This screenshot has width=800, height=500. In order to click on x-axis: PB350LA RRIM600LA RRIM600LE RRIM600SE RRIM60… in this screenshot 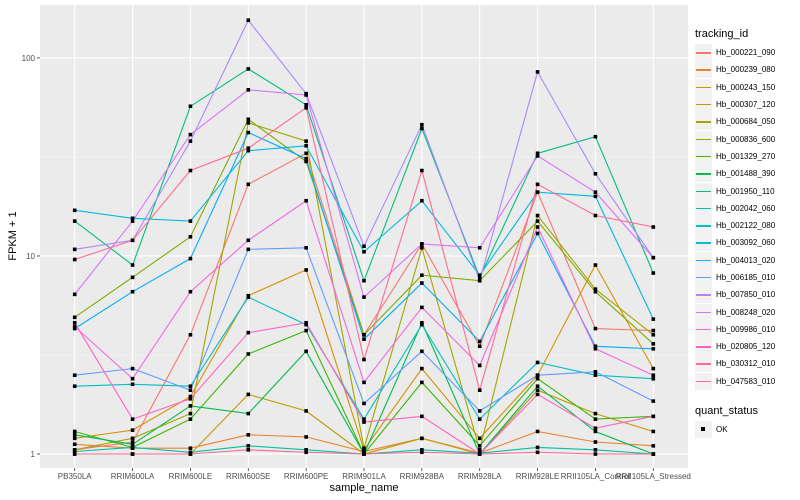, I will do `click(374, 474)`.